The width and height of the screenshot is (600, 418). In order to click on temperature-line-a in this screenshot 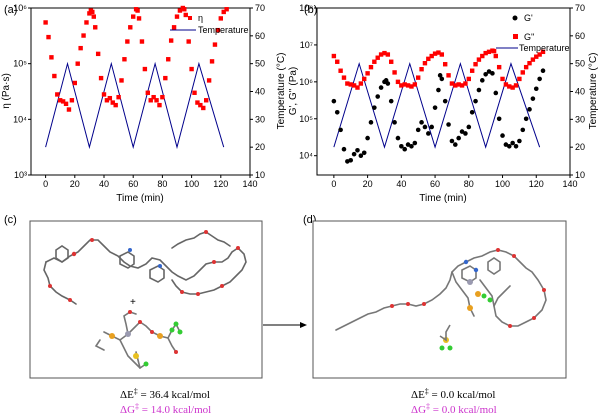, I will do `click(135, 105)`.